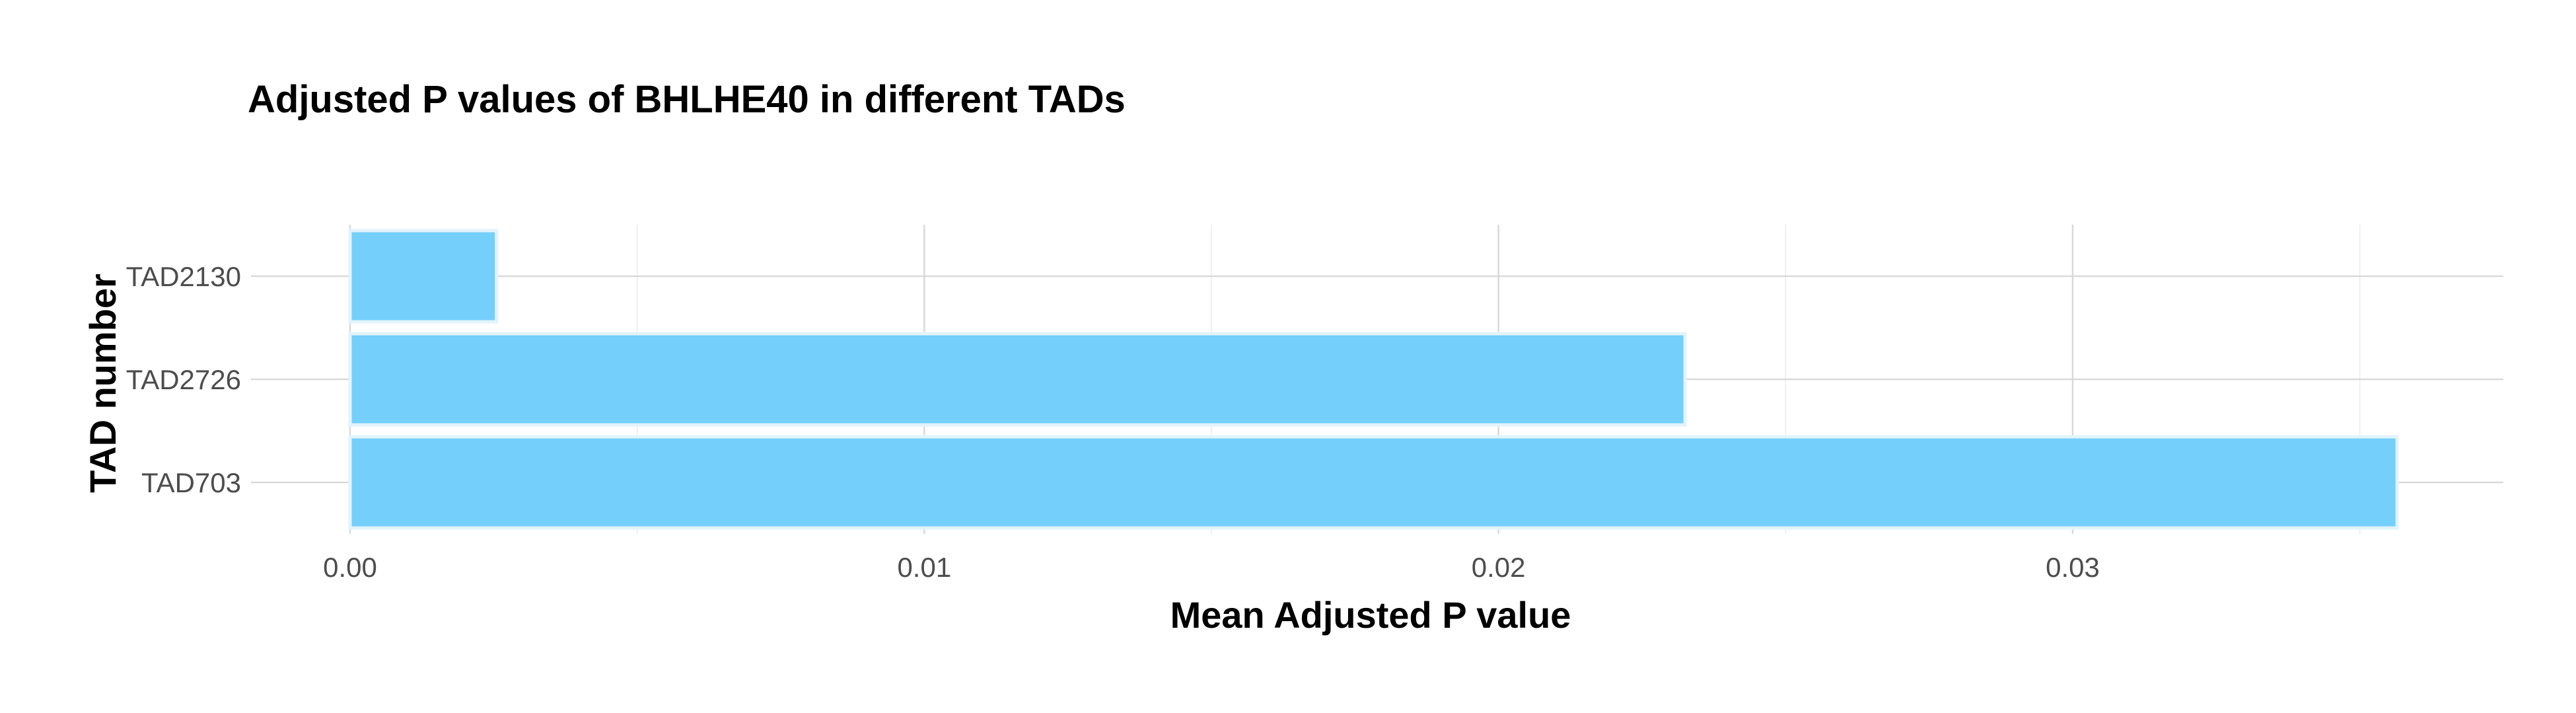  I want to click on bar-tad2130, so click(424, 276).